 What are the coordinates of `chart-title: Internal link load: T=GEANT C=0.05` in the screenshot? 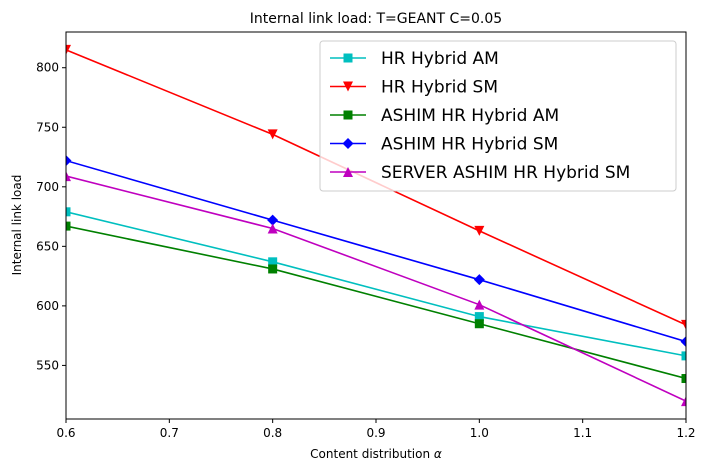 It's located at (376, 19).